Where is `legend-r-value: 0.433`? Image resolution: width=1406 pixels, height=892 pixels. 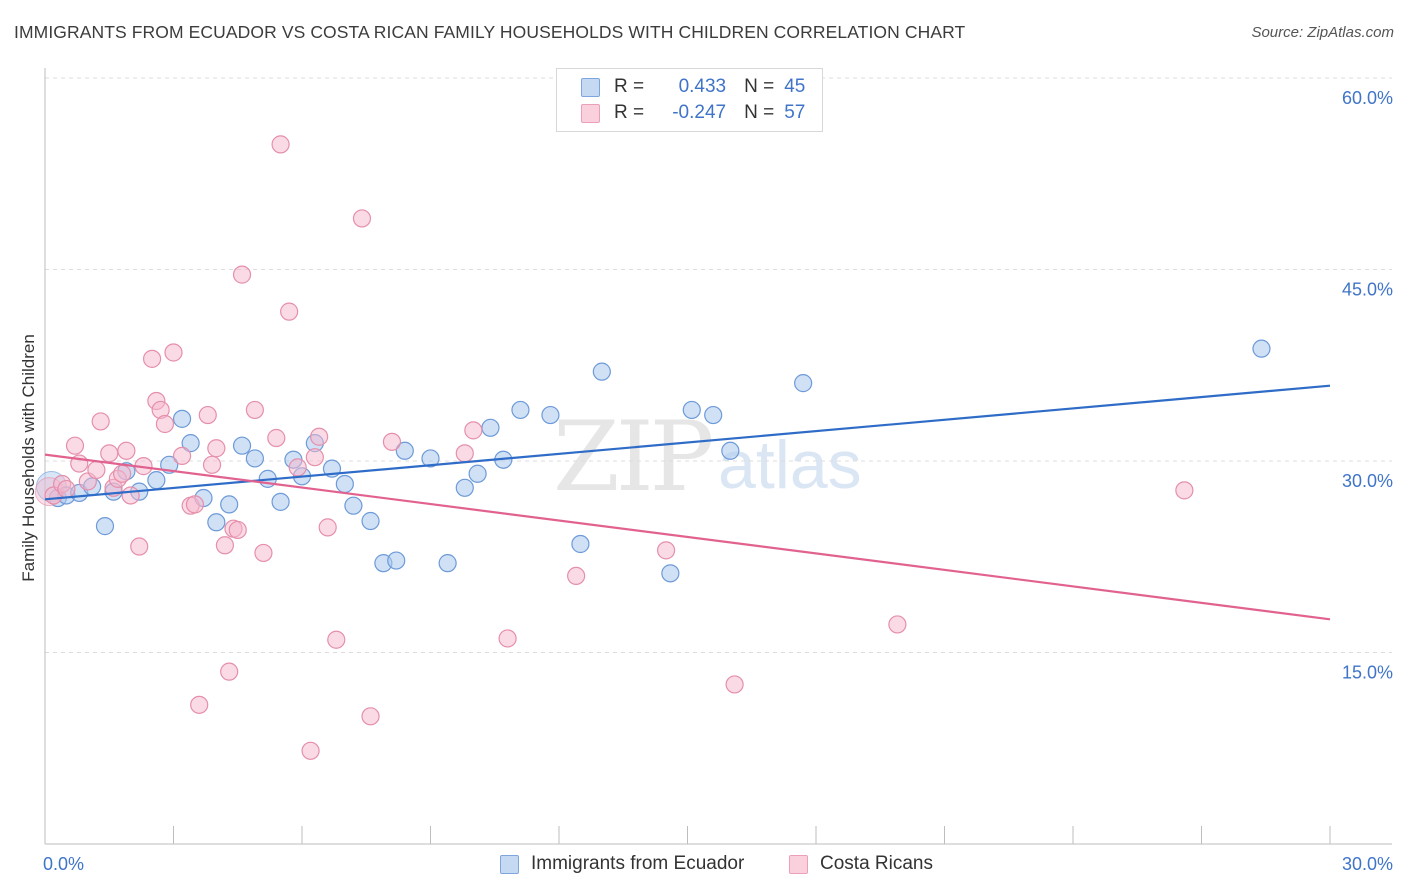
legend-r-value: 0.433 is located at coordinates (702, 86).